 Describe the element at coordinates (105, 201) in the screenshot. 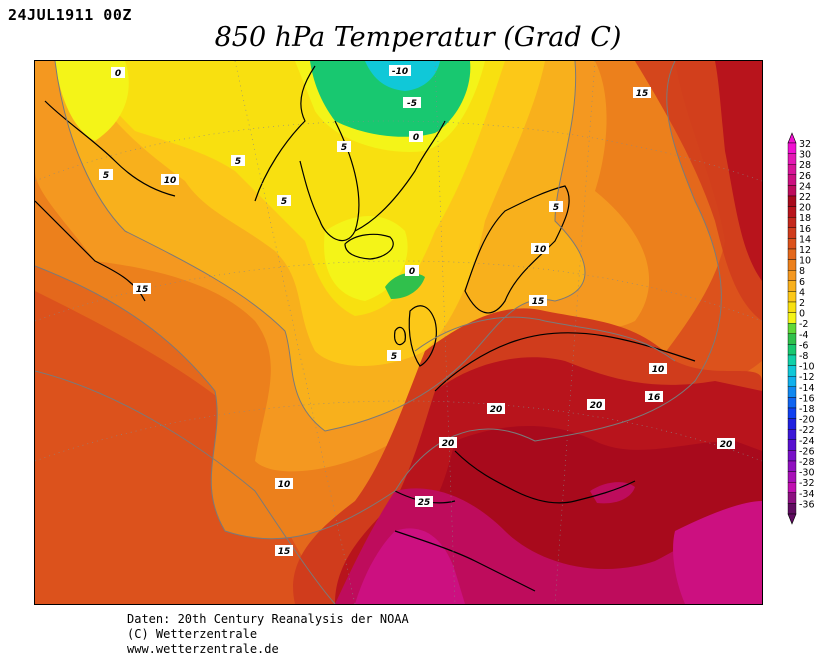

I see `coast-northamerica` at that location.